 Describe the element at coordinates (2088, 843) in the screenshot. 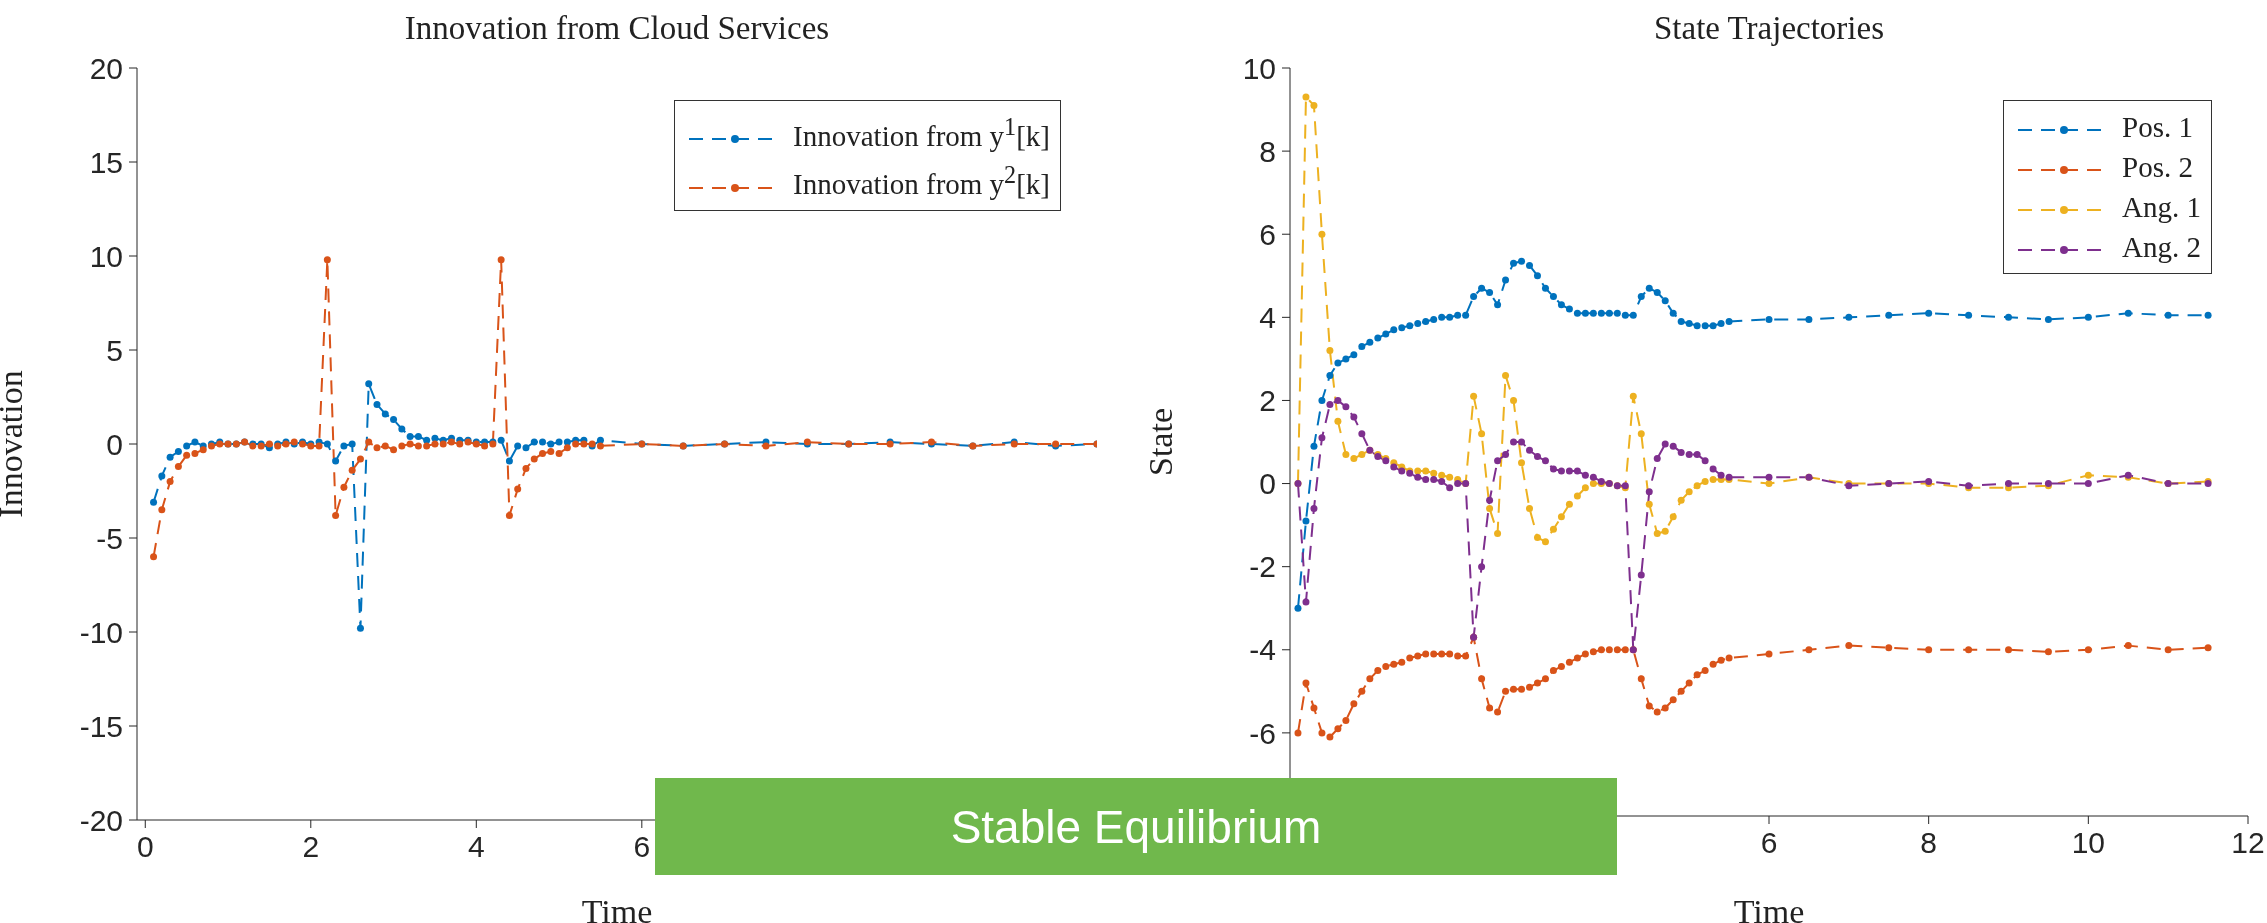

I see `x-tick-label: 10` at that location.